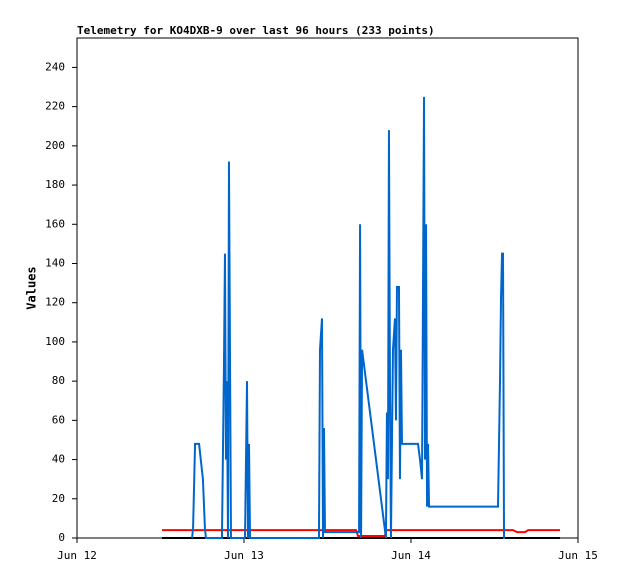  What do you see at coordinates (77, 555) in the screenshot?
I see `x-tick-label: Jun 12` at bounding box center [77, 555].